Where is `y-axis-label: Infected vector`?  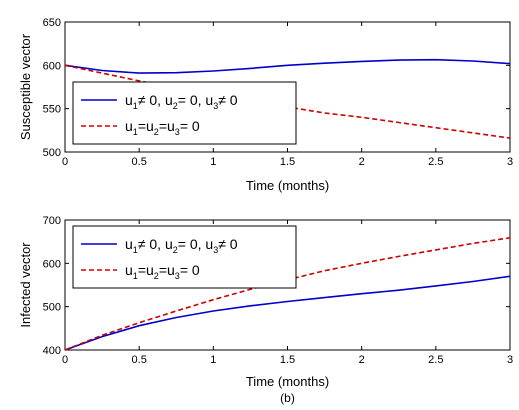
y-axis-label: Infected vector is located at coordinates (25, 285).